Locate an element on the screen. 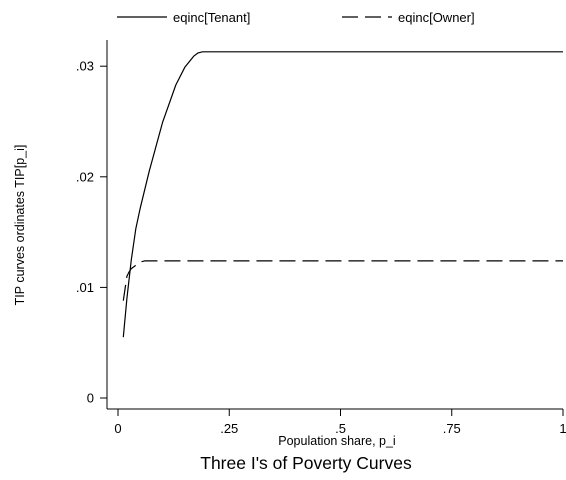 The width and height of the screenshot is (566, 480). y-tick-label: 0 is located at coordinates (90, 398).